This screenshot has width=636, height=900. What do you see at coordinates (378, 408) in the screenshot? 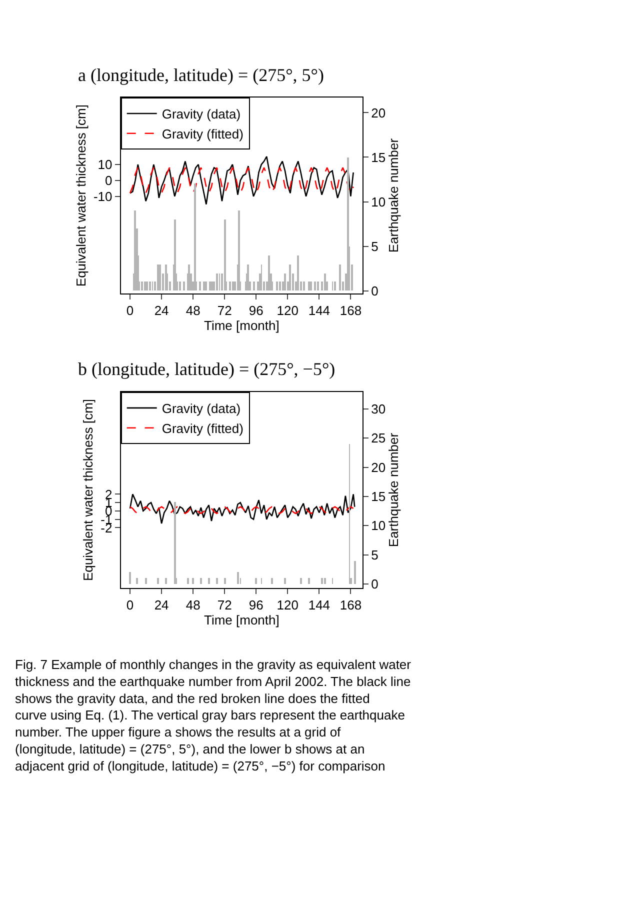
I see `y2-tick-label: 30` at bounding box center [378, 408].